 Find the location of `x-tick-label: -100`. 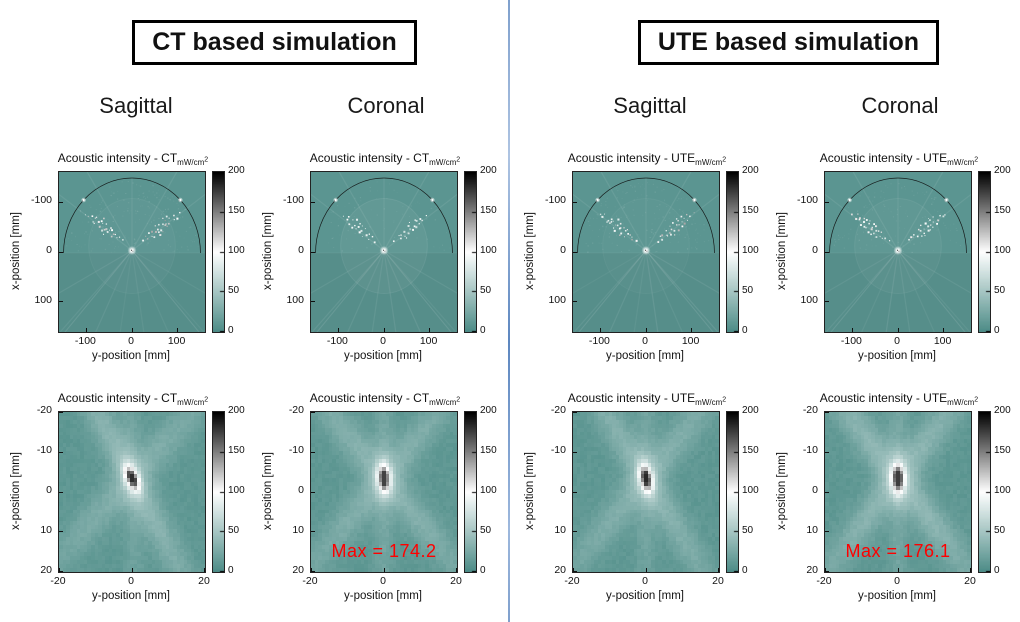

x-tick-label: -100 is located at coordinates (337, 341).